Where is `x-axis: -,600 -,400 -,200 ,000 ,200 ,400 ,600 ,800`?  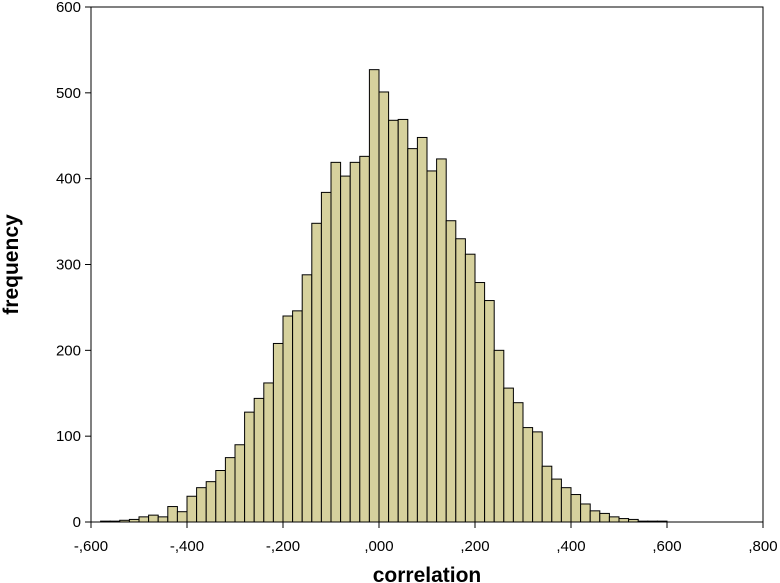
x-axis: -,600 -,400 -,200 ,000 ,200 ,400 ,600 ,800 is located at coordinates (426, 538).